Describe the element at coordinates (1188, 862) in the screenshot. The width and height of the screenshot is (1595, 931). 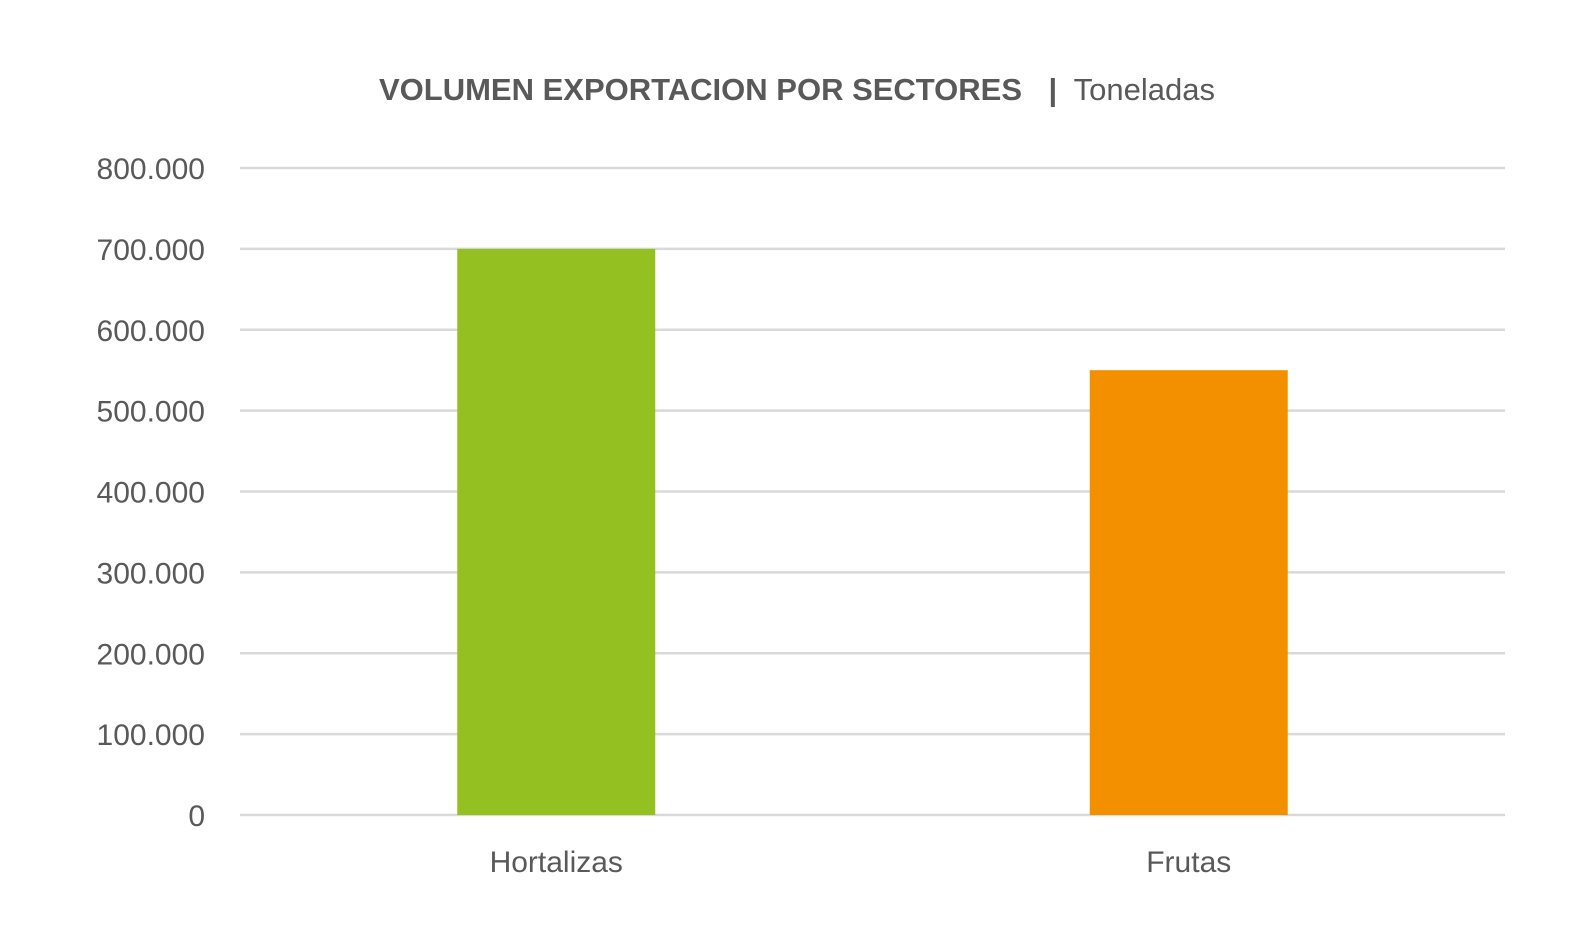
I see `x-category-label: Frutas` at that location.